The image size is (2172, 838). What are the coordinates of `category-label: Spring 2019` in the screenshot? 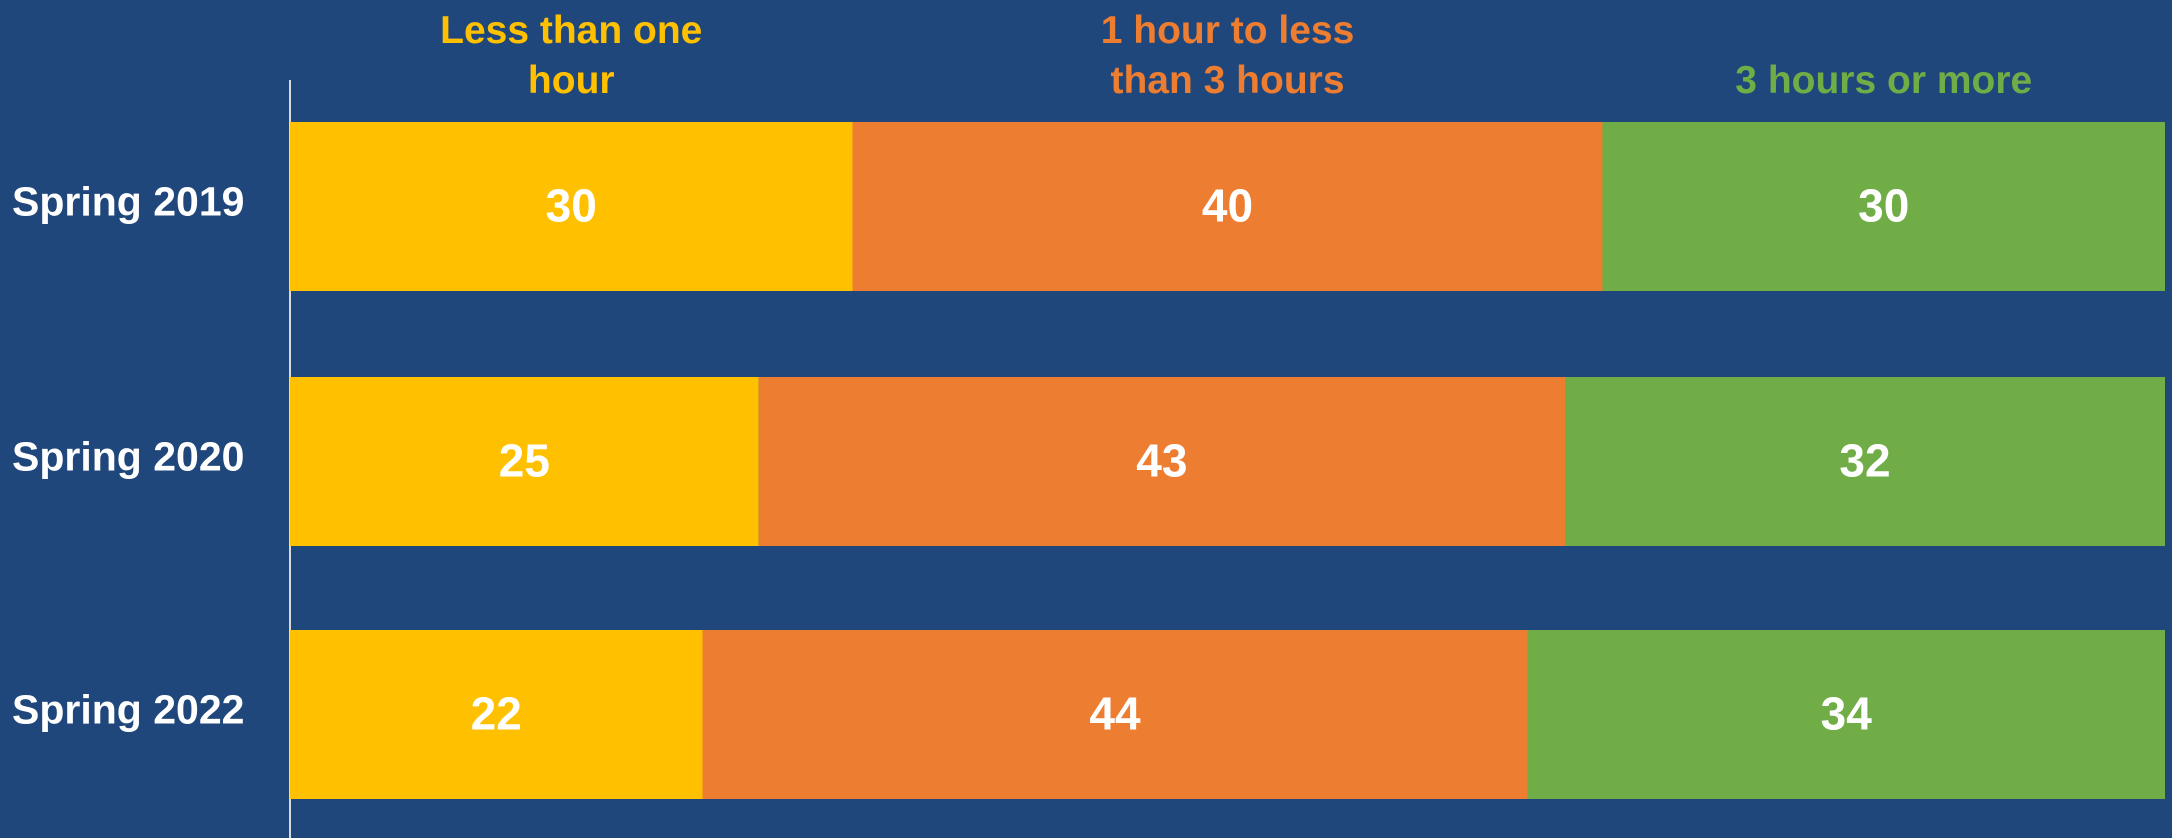 It's located at (128, 201).